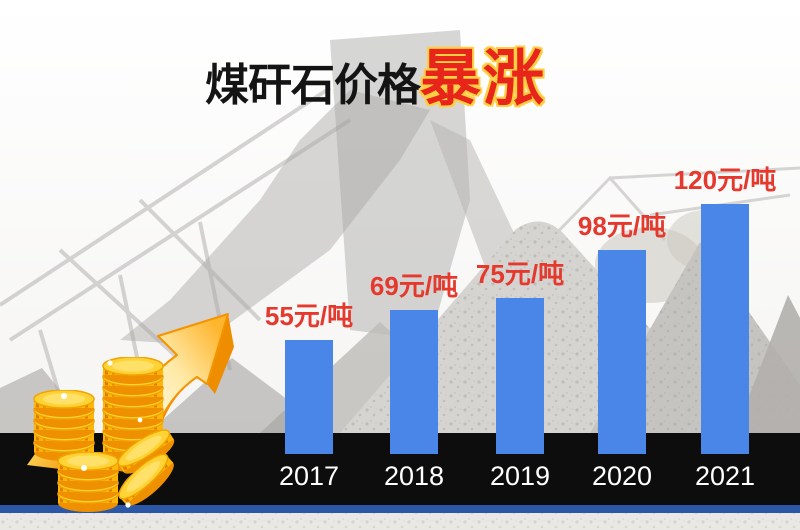  I want to click on year-label-2019: 2019, so click(520, 476).